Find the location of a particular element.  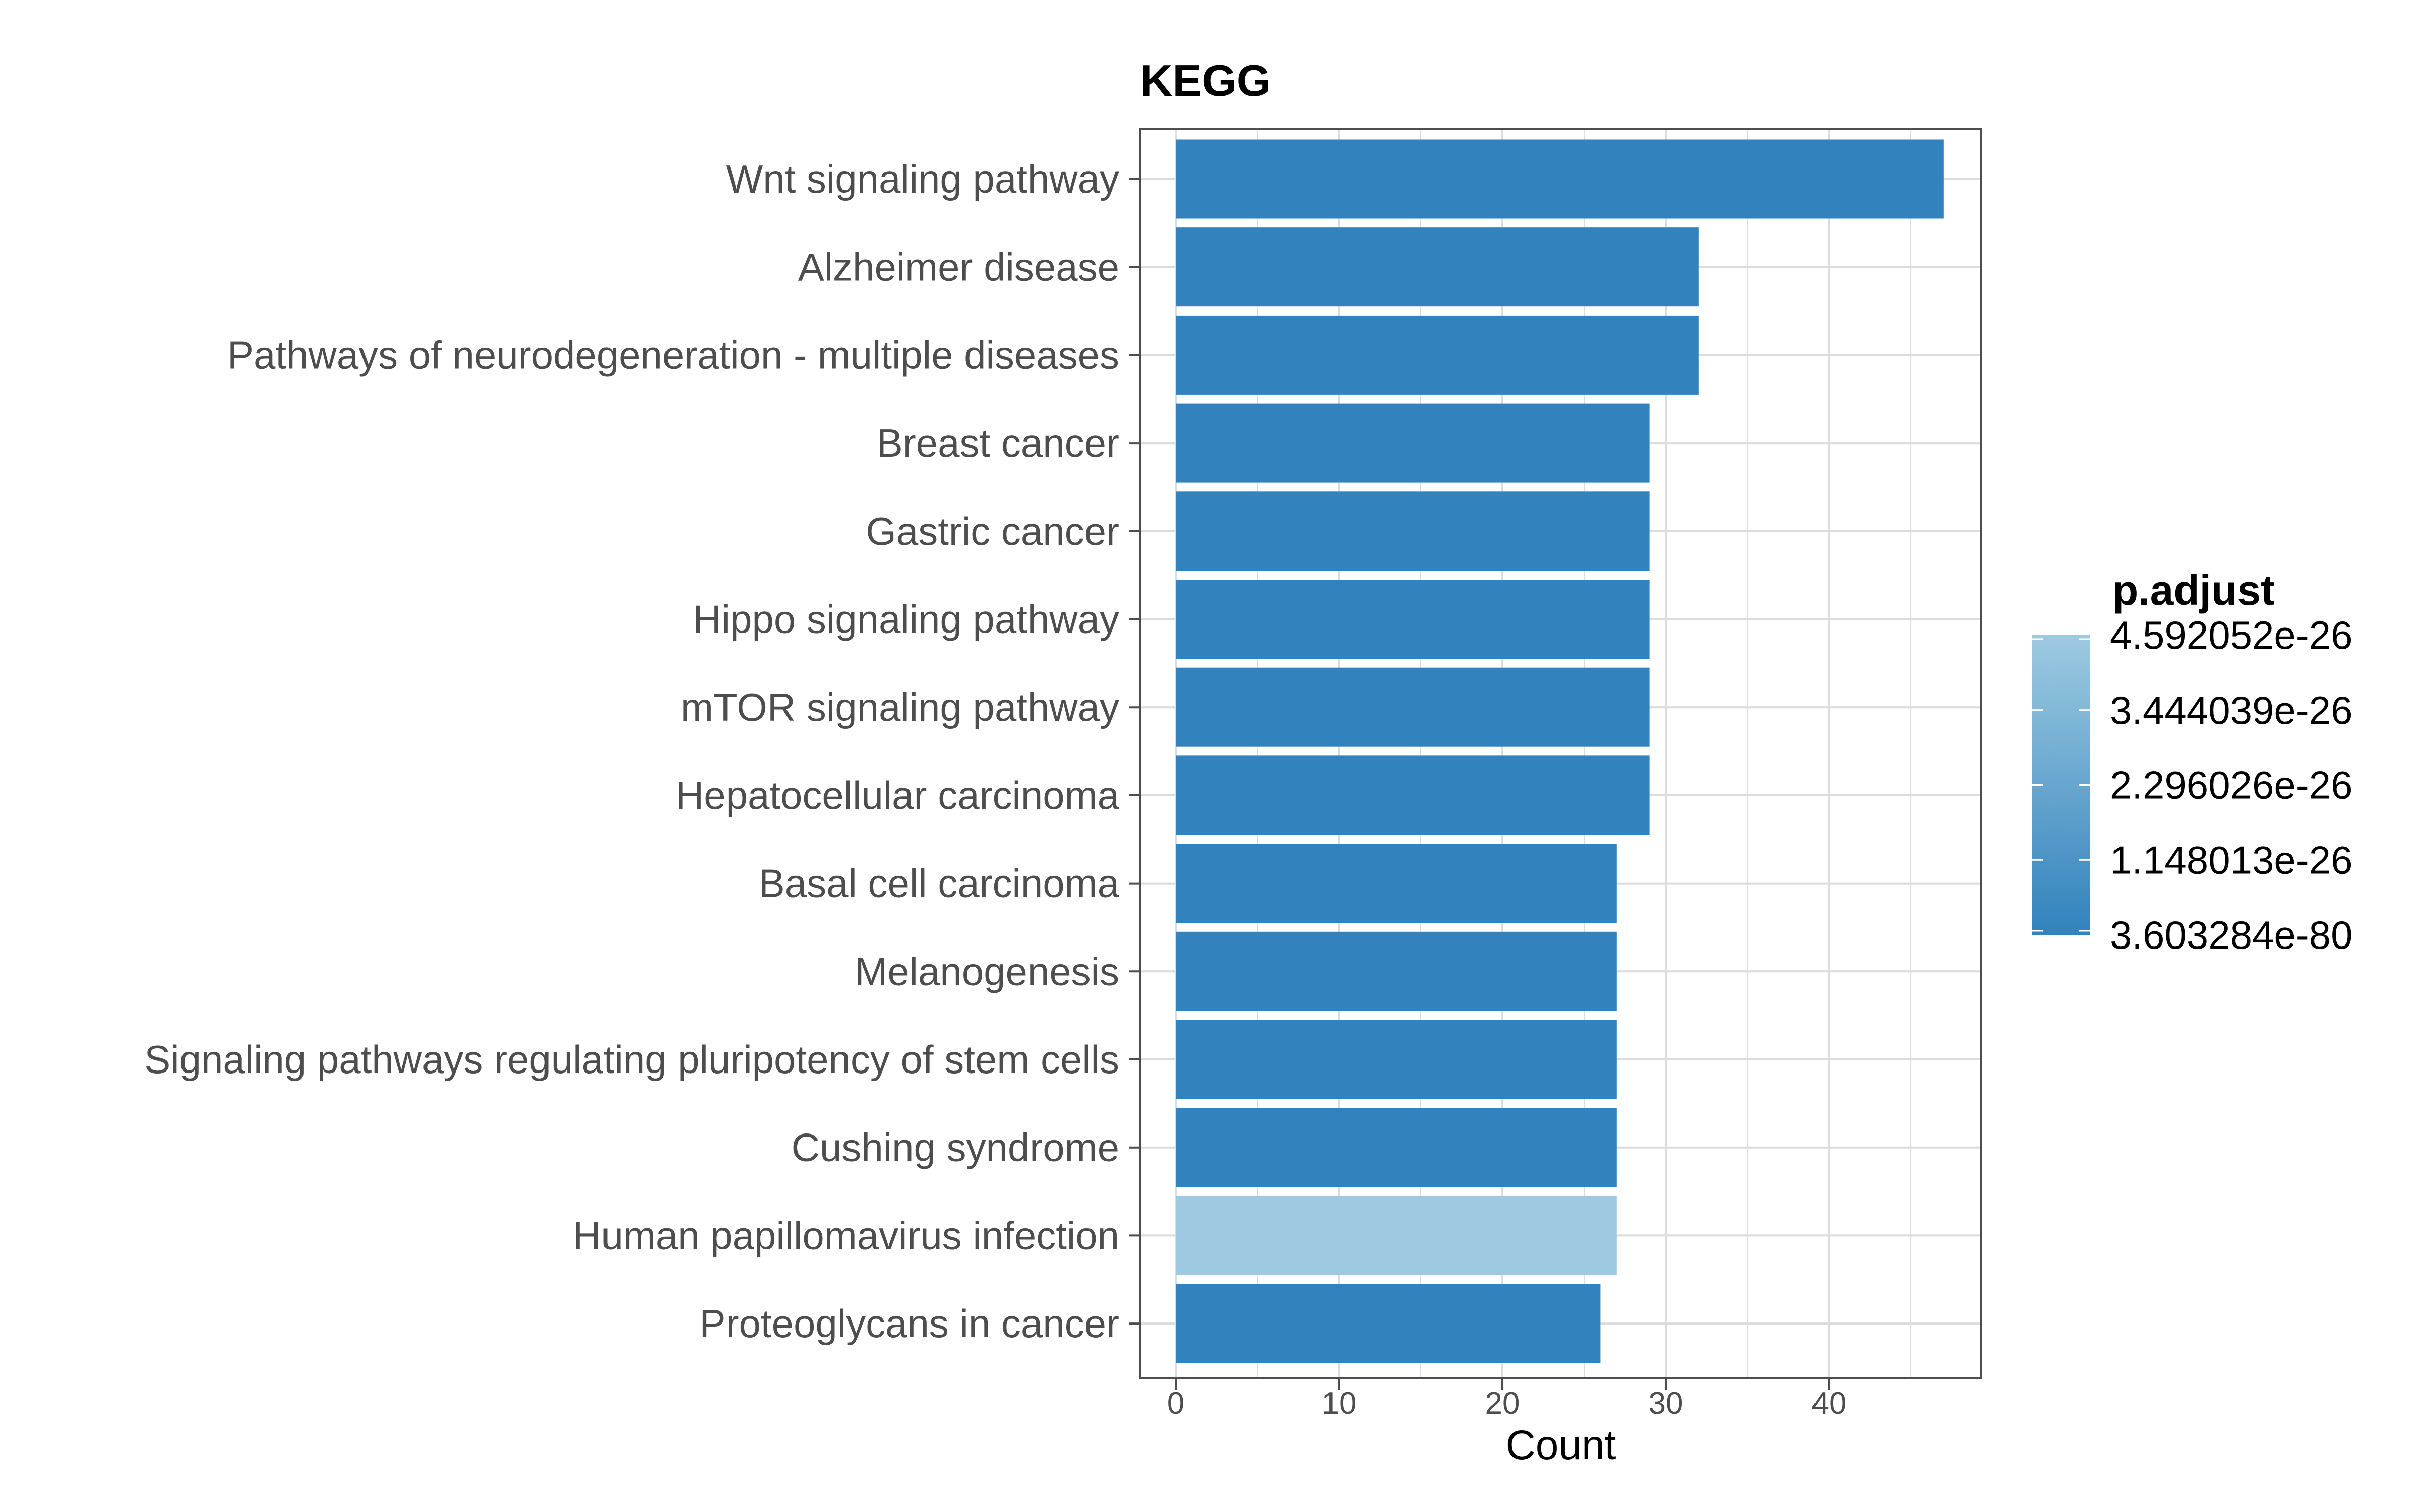

x-tick-label: 20 is located at coordinates (1502, 1403).